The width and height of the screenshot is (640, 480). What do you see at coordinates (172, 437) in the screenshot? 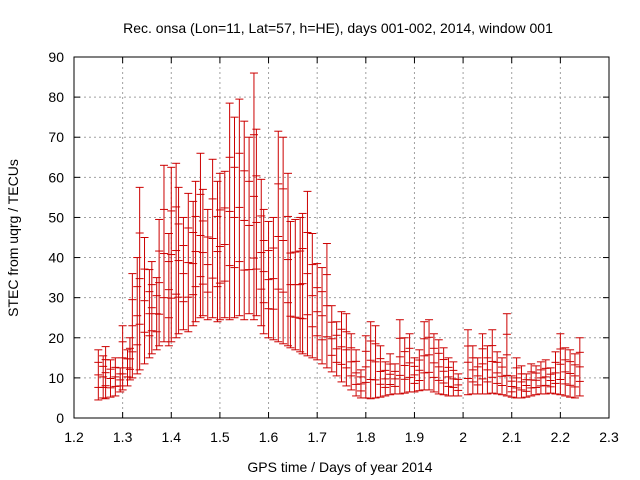
I see `x-tick-label: 1.4` at bounding box center [172, 437].